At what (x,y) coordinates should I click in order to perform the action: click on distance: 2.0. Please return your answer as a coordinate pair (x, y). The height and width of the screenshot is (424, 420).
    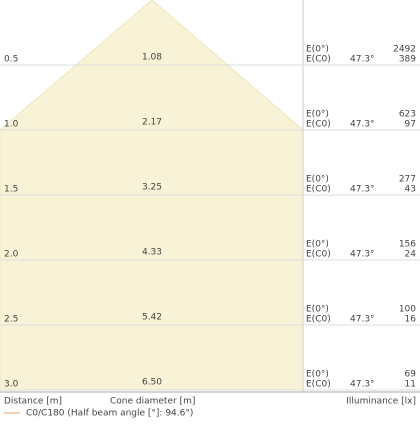
    Looking at the image, I should click on (11, 255).